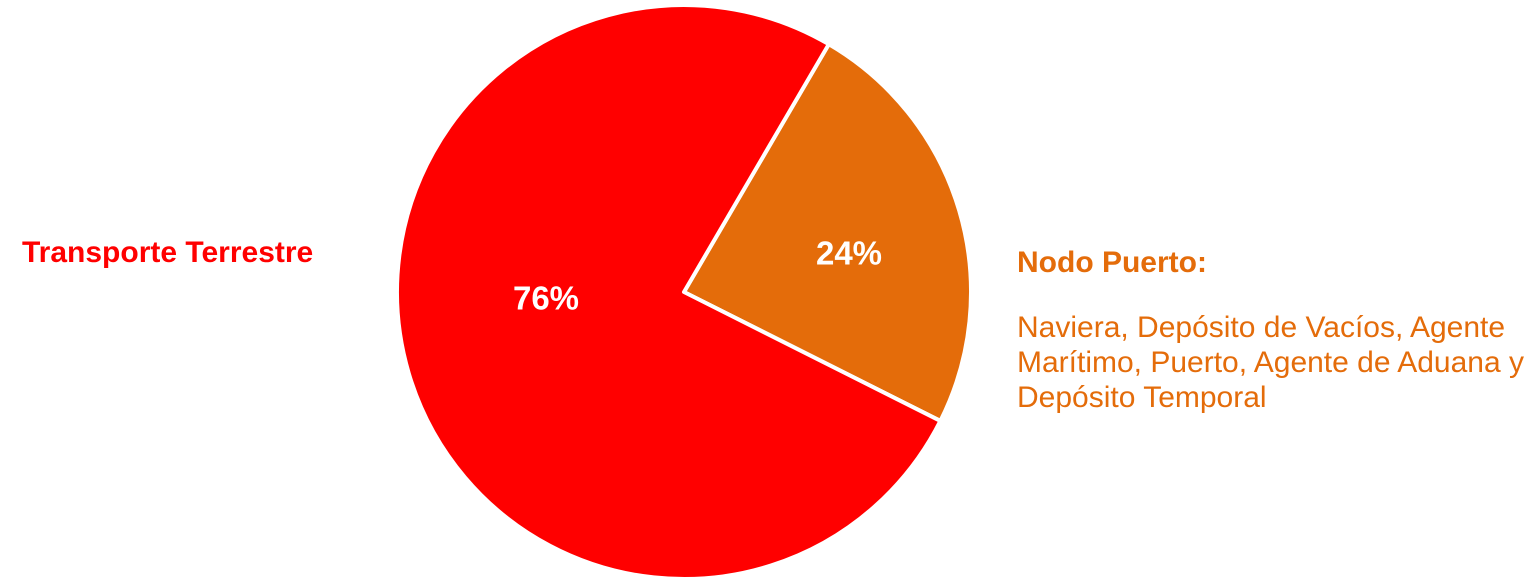  Describe the element at coordinates (1112, 262) in the screenshot. I see `label-nodo-puerto-title: Nodo Puerto:` at that location.